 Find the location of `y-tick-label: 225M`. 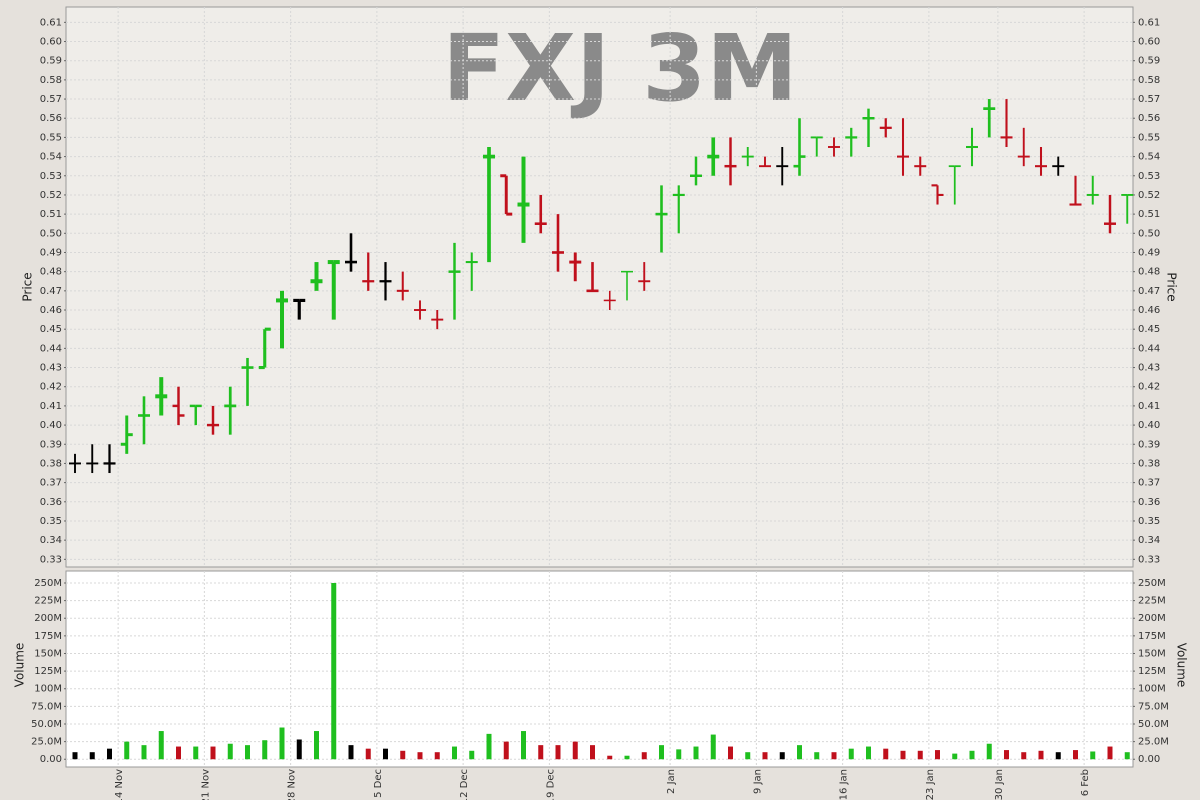

y-tick-label: 225M is located at coordinates (1152, 601).